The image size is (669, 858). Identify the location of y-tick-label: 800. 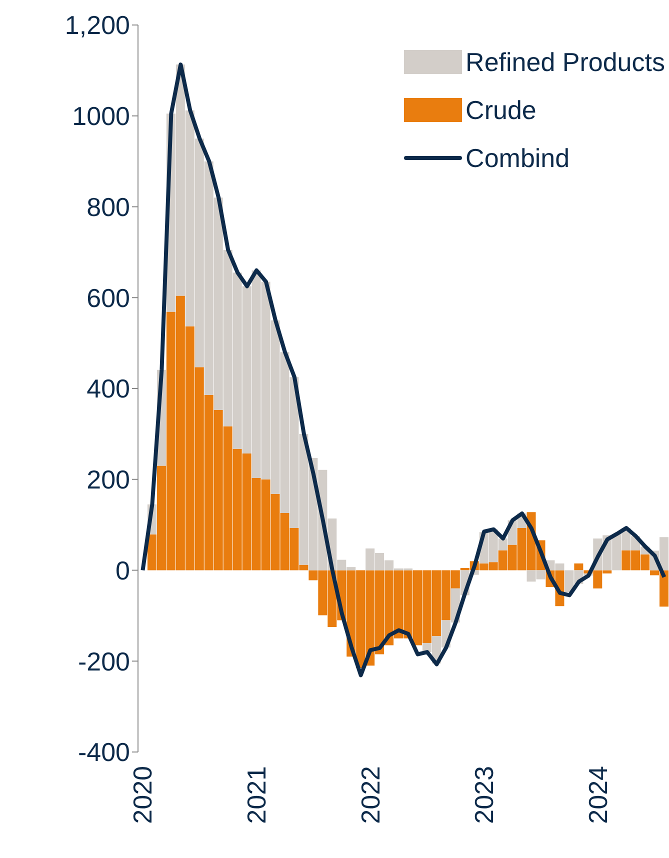
(108, 207).